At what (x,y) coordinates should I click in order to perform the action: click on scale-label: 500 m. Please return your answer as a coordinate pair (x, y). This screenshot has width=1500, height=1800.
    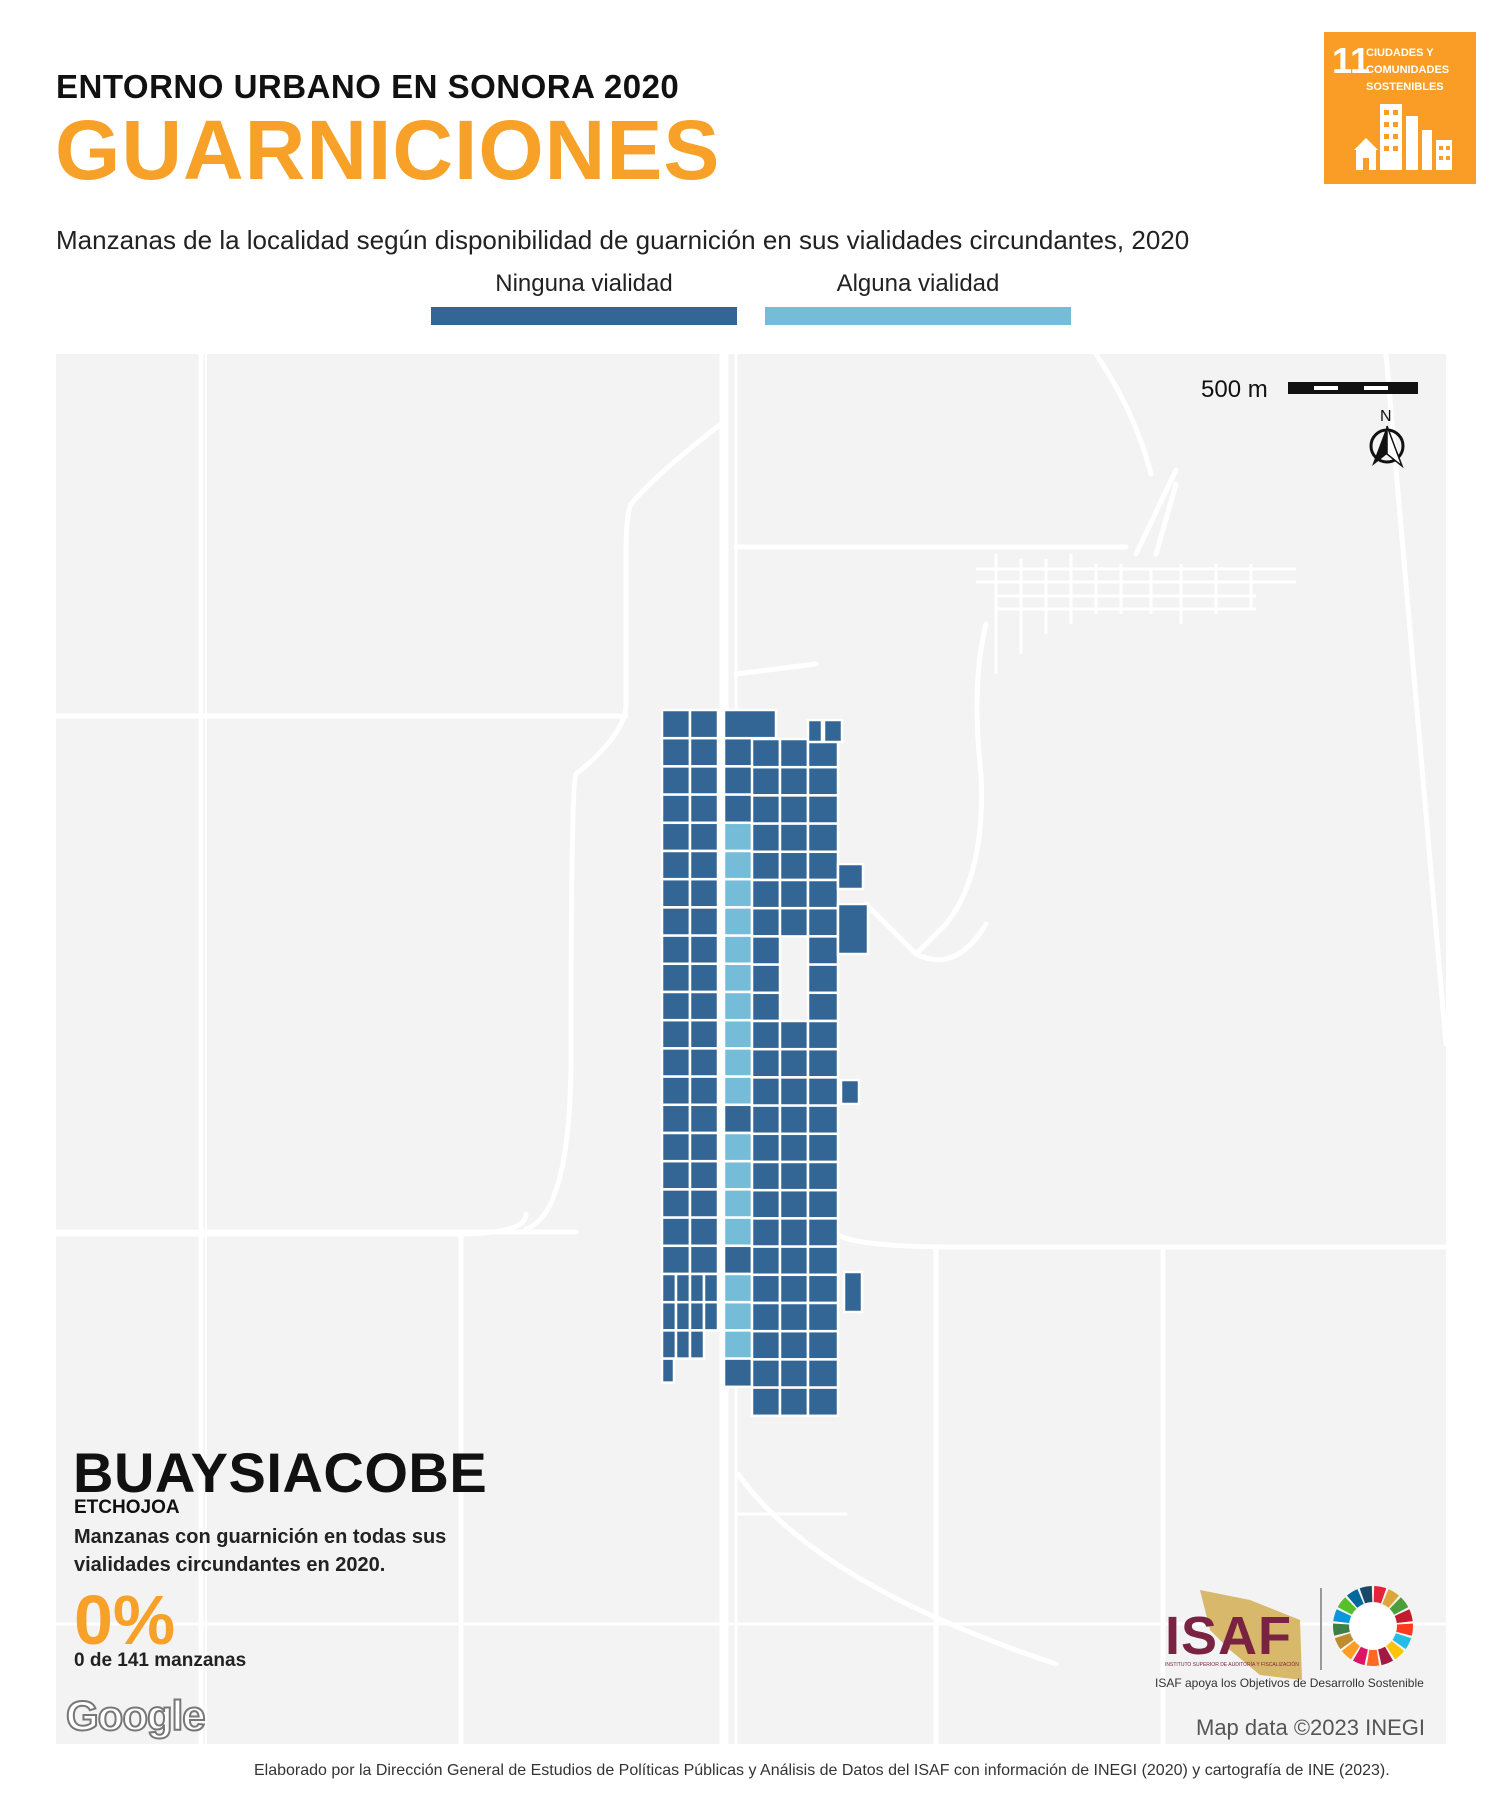
    Looking at the image, I should click on (1234, 389).